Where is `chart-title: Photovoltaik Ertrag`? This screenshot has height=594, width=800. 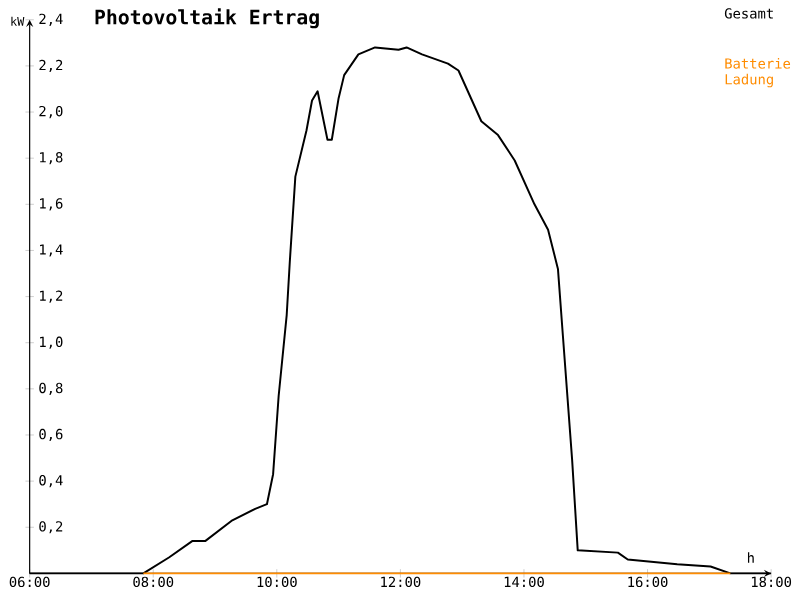
chart-title: Photovoltaik Ertrag is located at coordinates (207, 18).